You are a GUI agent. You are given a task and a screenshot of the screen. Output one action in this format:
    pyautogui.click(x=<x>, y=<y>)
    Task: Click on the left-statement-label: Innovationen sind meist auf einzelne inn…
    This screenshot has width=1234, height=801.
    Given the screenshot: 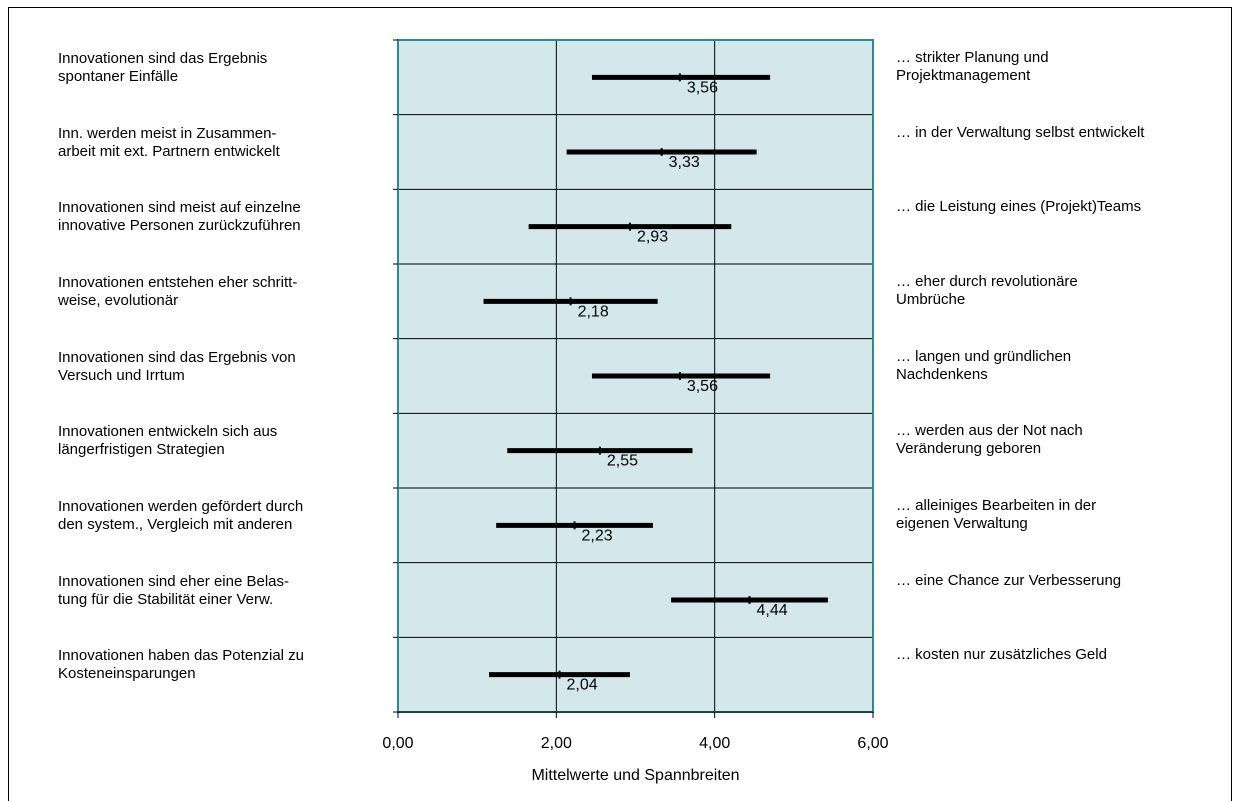 What is the action you would take?
    pyautogui.click(x=179, y=217)
    